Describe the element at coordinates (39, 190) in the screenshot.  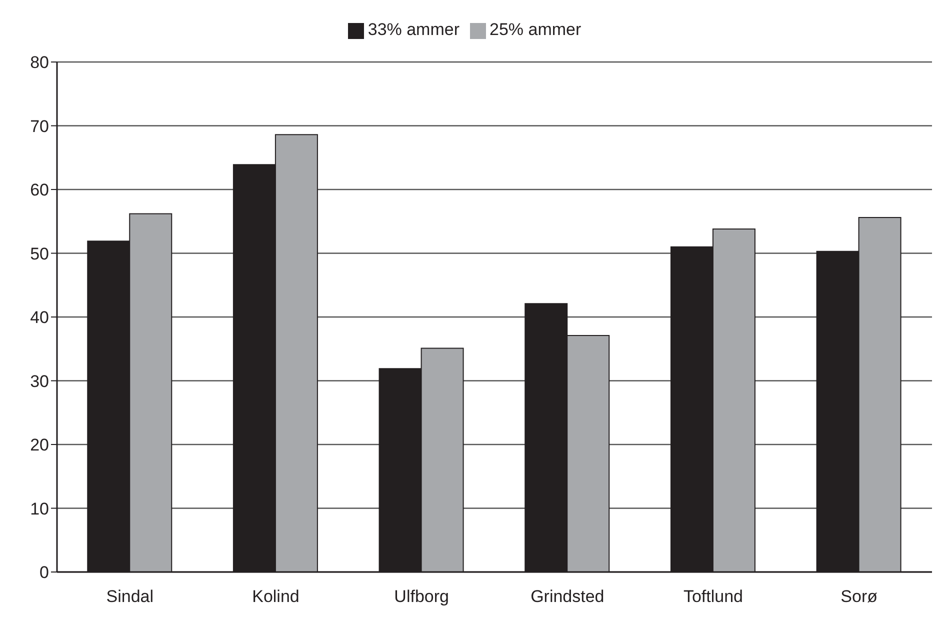
I see `y-tick-label: 60` at that location.